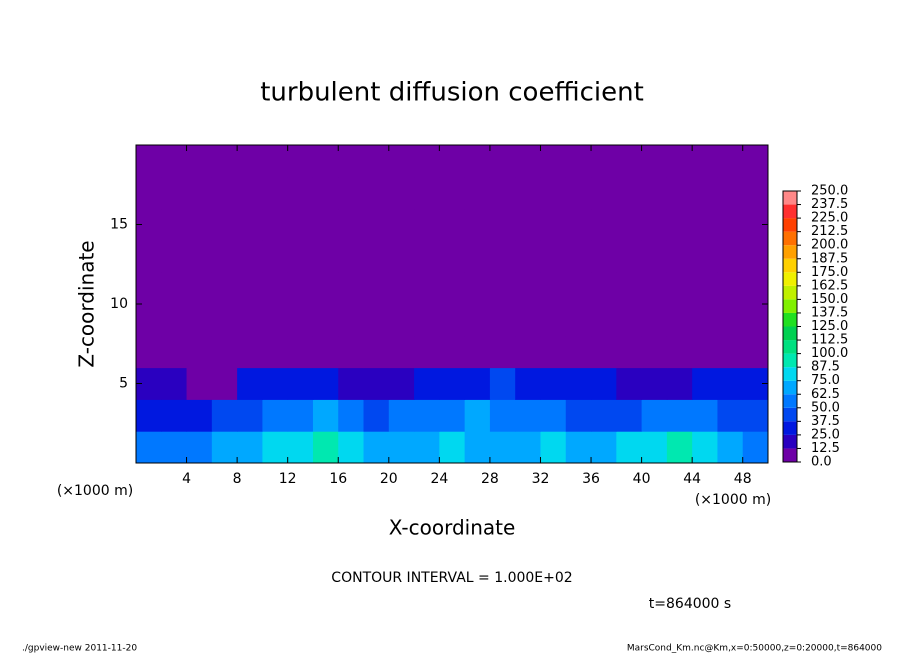 The height and width of the screenshot is (658, 904). Describe the element at coordinates (829, 340) in the screenshot. I see `colorbar-label: 112.5` at that location.